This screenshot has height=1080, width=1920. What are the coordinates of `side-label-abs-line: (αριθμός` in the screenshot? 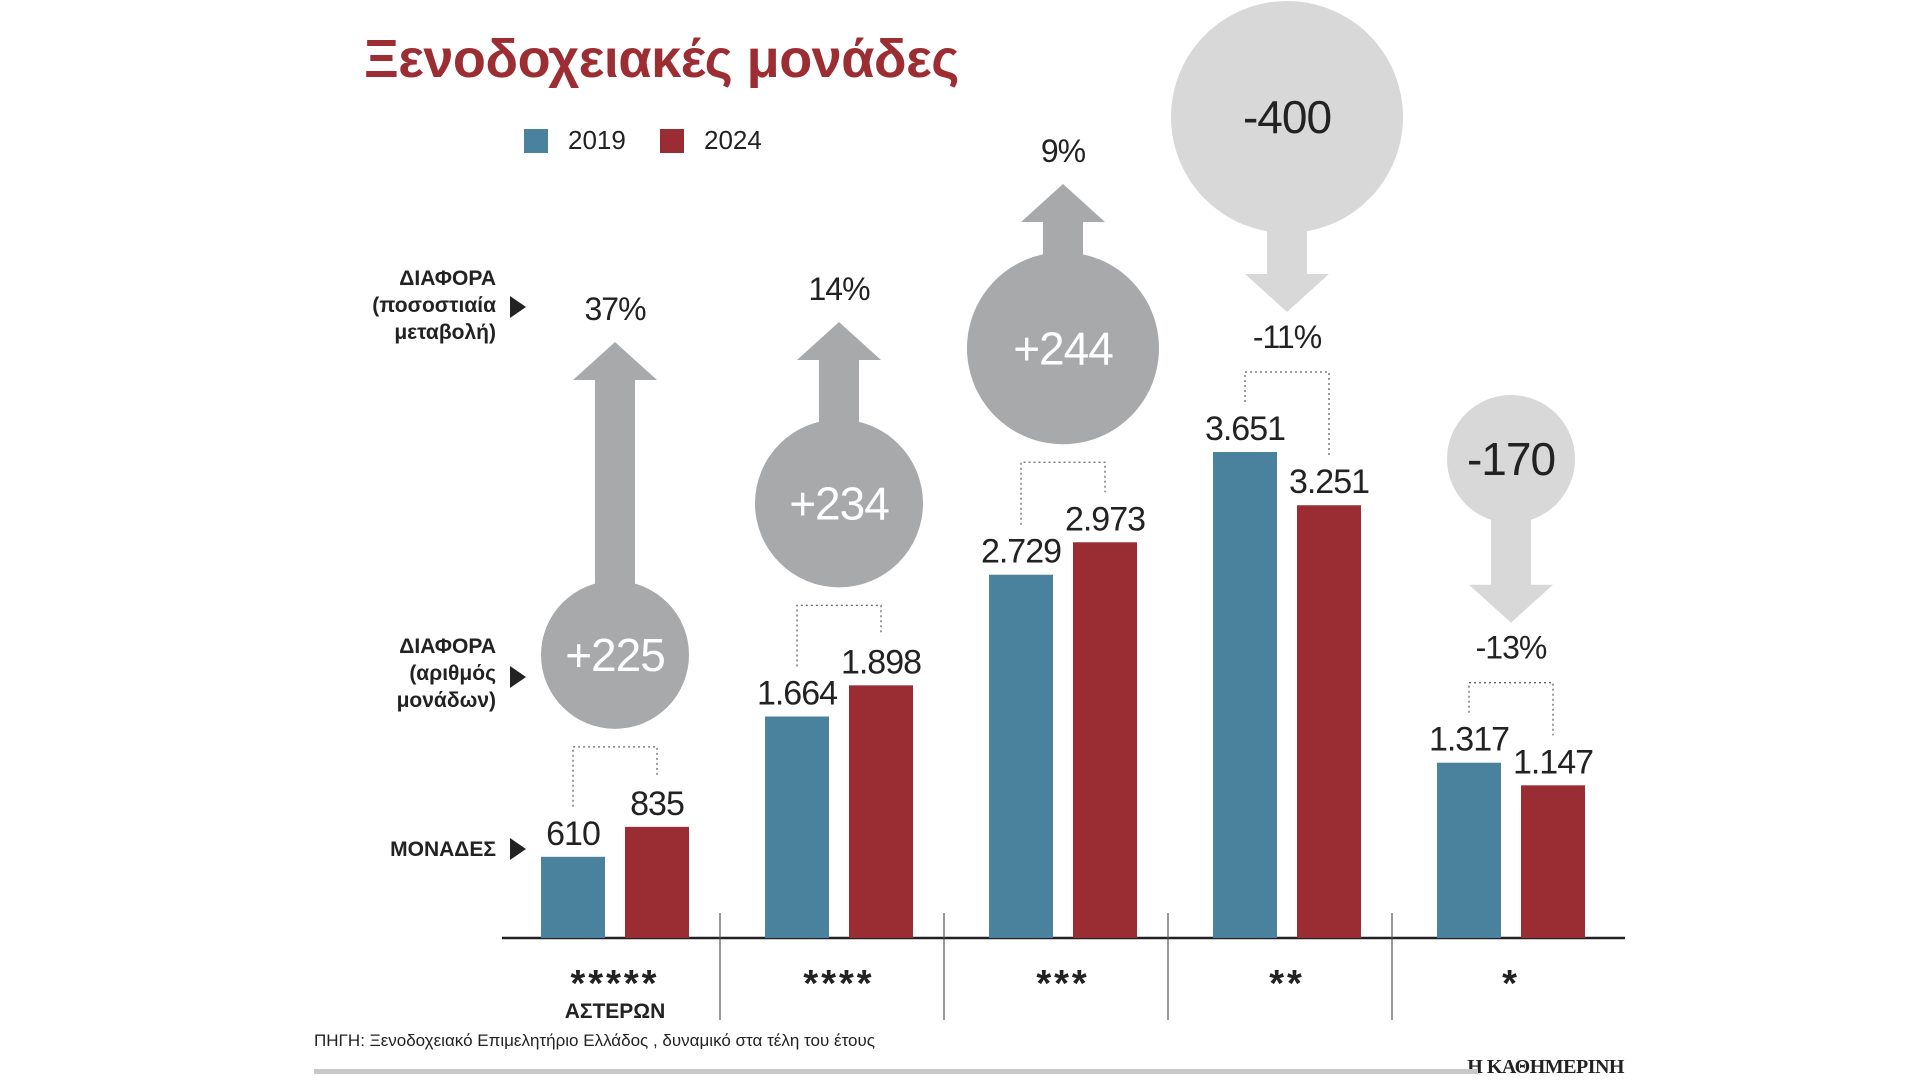 It's located at (452, 673).